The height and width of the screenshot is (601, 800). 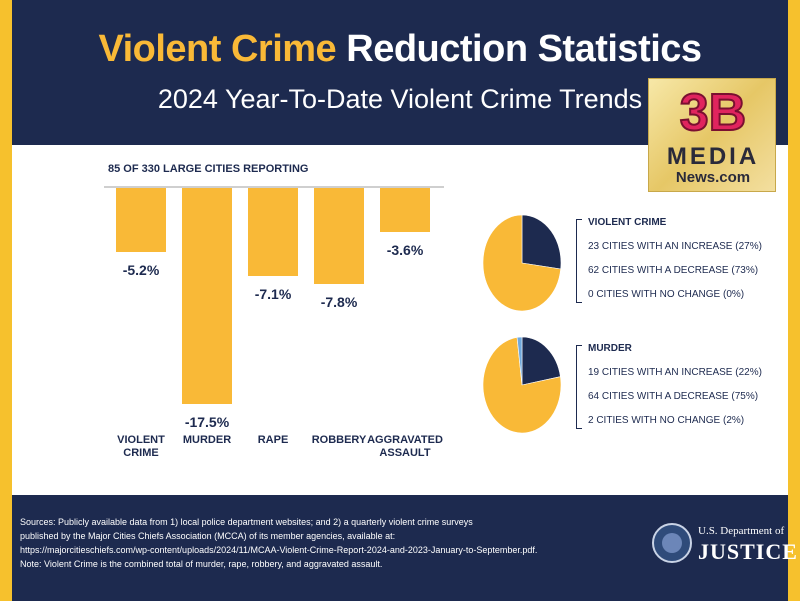 I want to click on page-subtitle: 2024 Year-To-Date Violent Crime Trends, so click(x=400, y=99).